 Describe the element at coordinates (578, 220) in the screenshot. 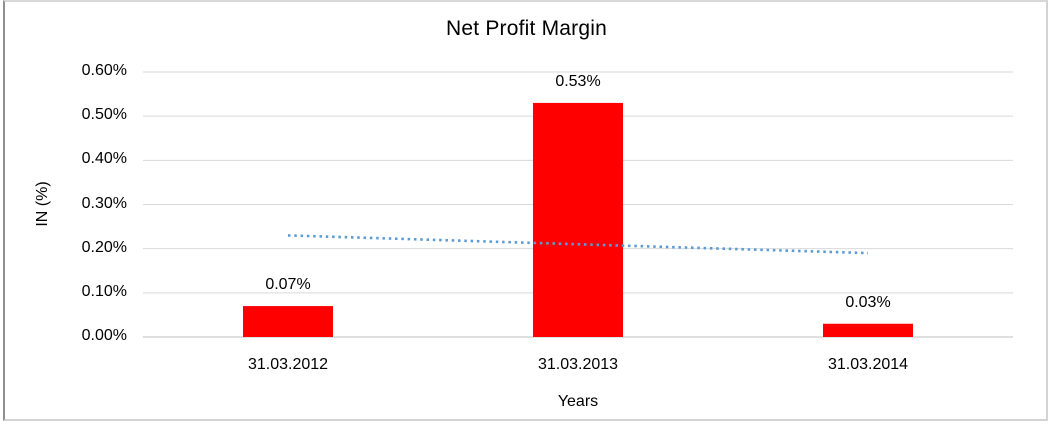

I see `bar-31.03.2013` at that location.